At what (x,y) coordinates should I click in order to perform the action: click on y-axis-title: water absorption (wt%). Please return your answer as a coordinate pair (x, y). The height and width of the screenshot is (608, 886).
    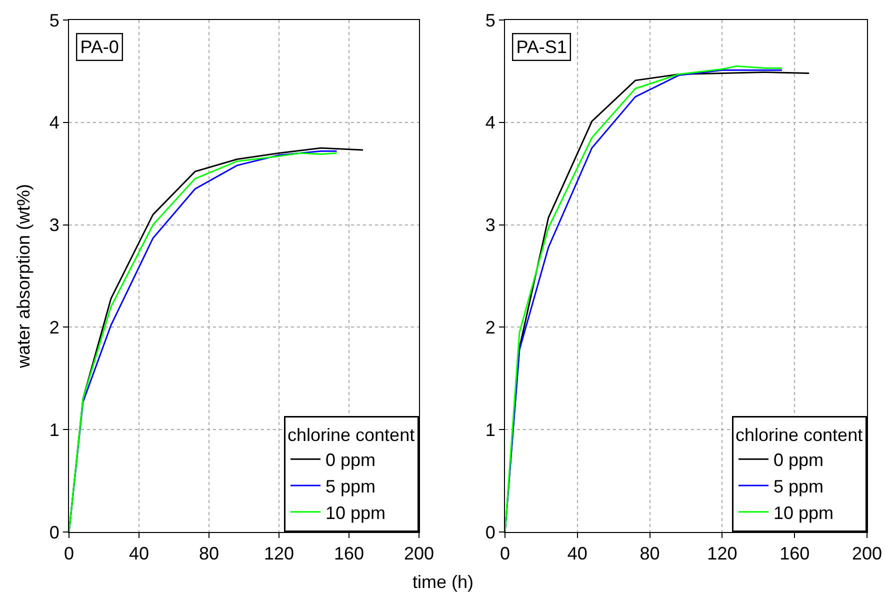
    Looking at the image, I should click on (24, 277).